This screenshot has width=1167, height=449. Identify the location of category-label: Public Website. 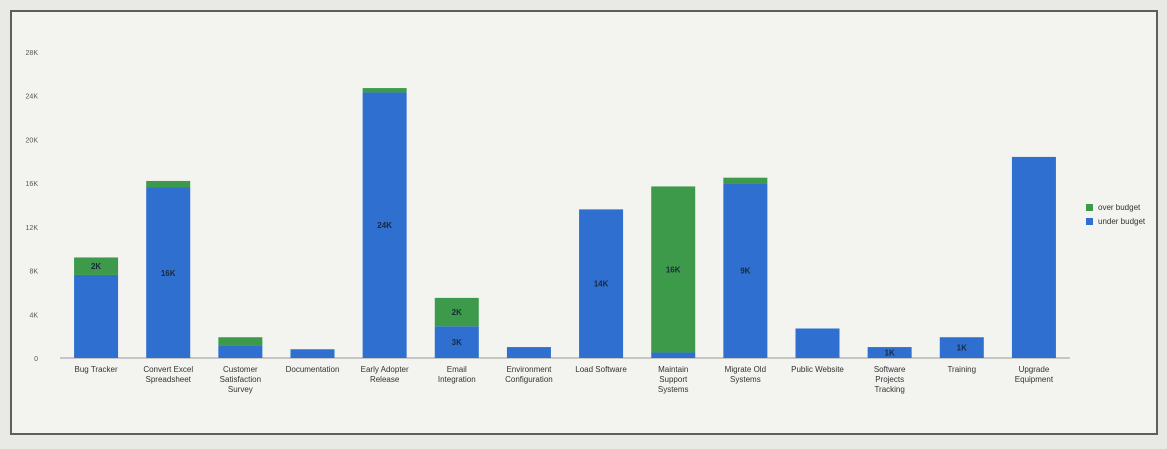
(817, 369).